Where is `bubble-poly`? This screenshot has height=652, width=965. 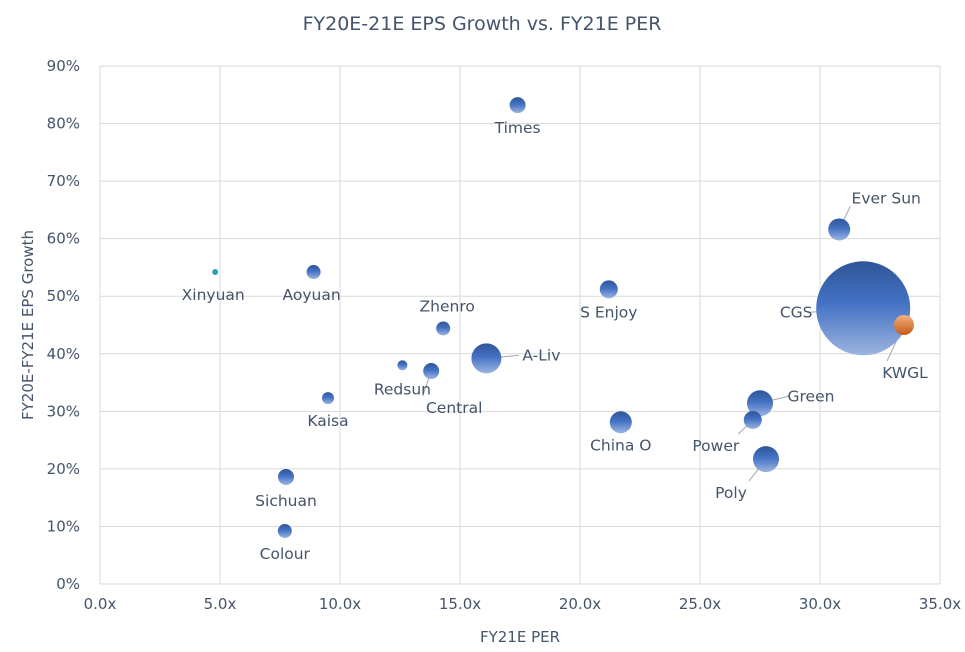
bubble-poly is located at coordinates (766, 459).